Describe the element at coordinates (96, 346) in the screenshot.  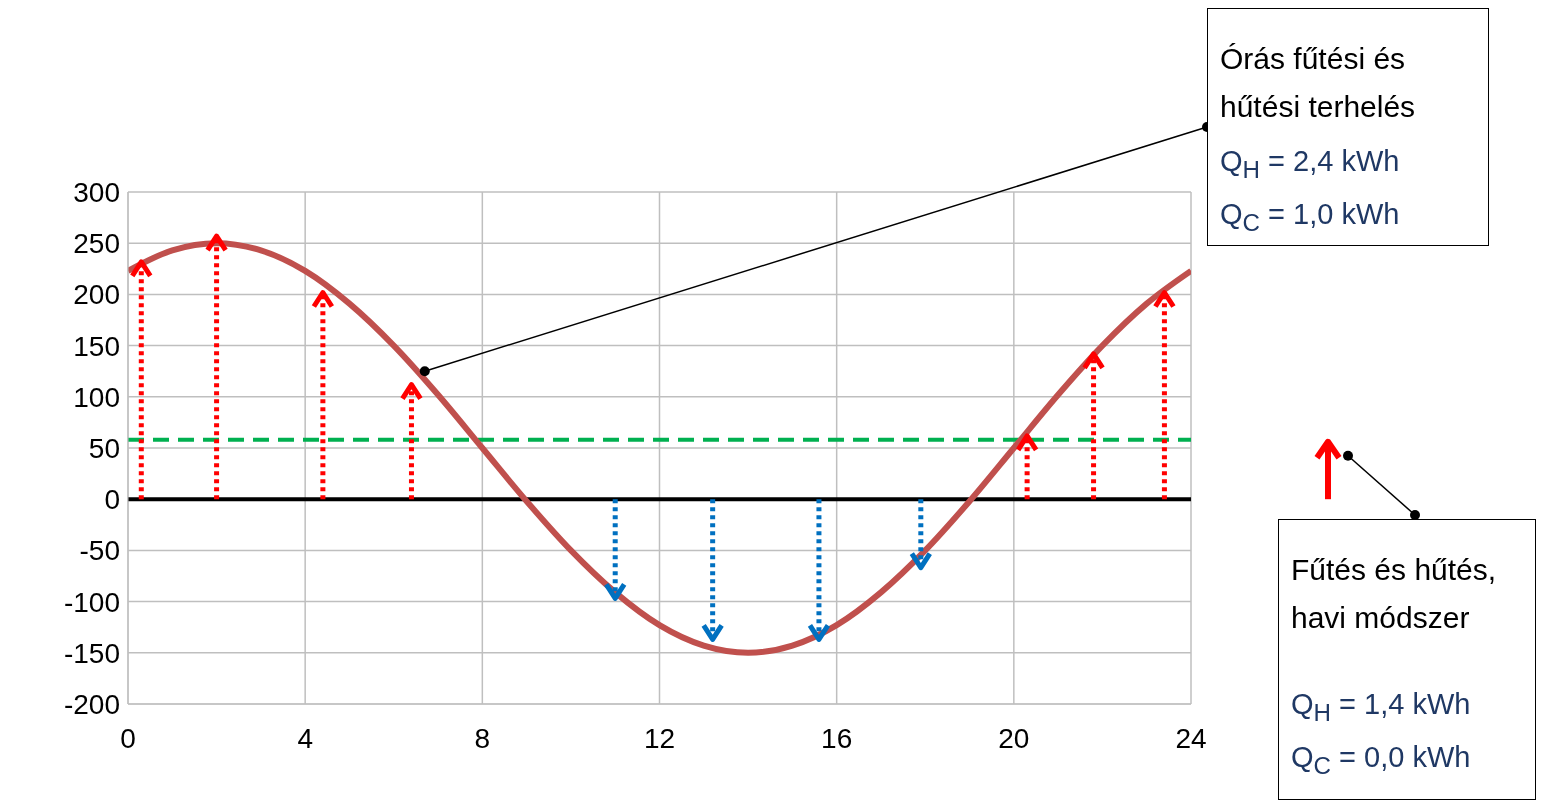
I see `y-tick-label: 150` at that location.